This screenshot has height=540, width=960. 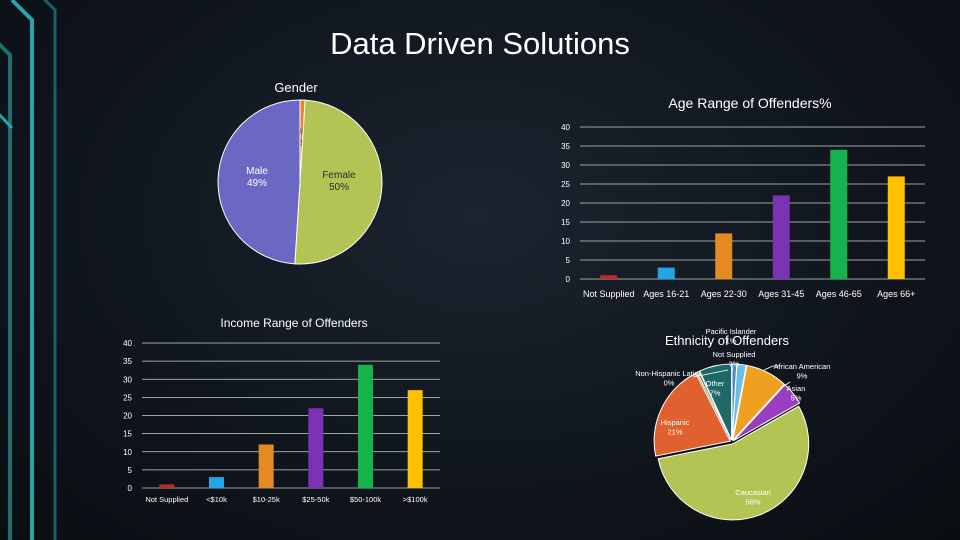 I want to click on bar-25-50k, so click(x=316, y=448).